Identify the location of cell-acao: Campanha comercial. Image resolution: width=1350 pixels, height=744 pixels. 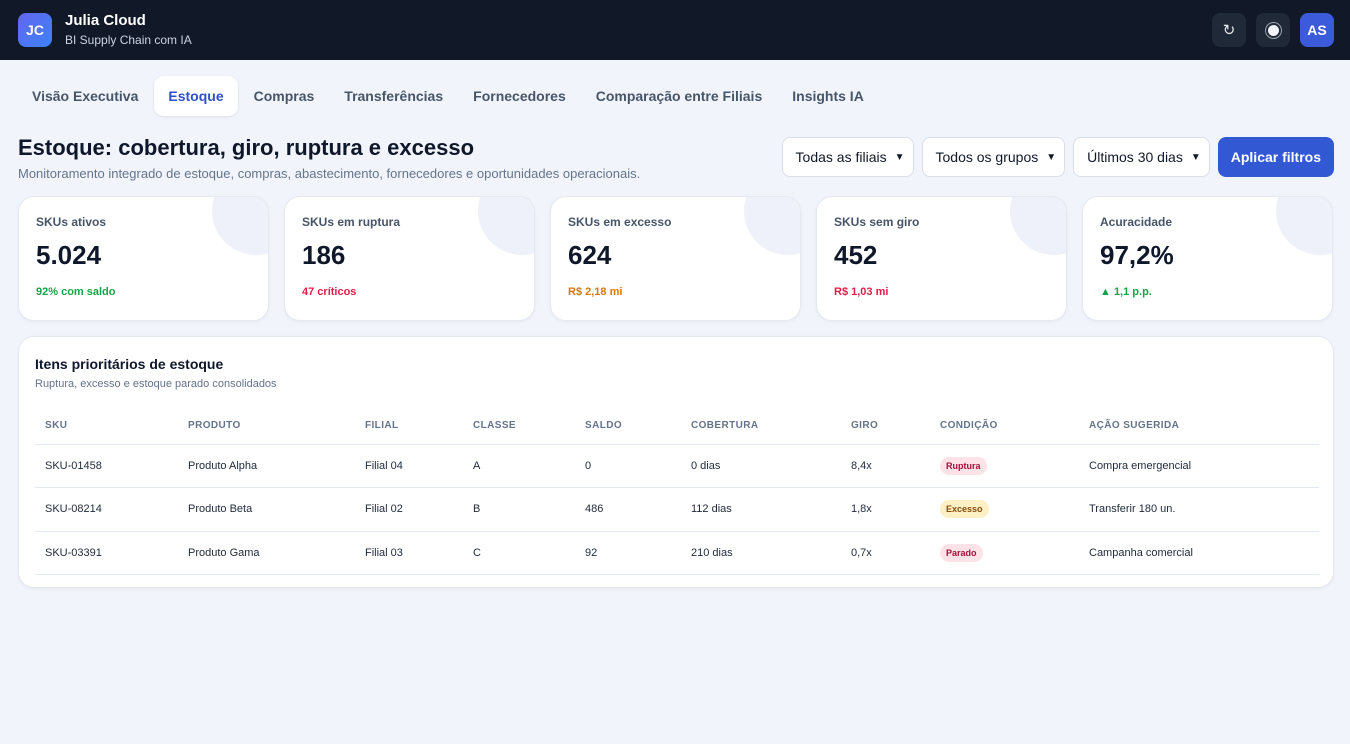
(1199, 553).